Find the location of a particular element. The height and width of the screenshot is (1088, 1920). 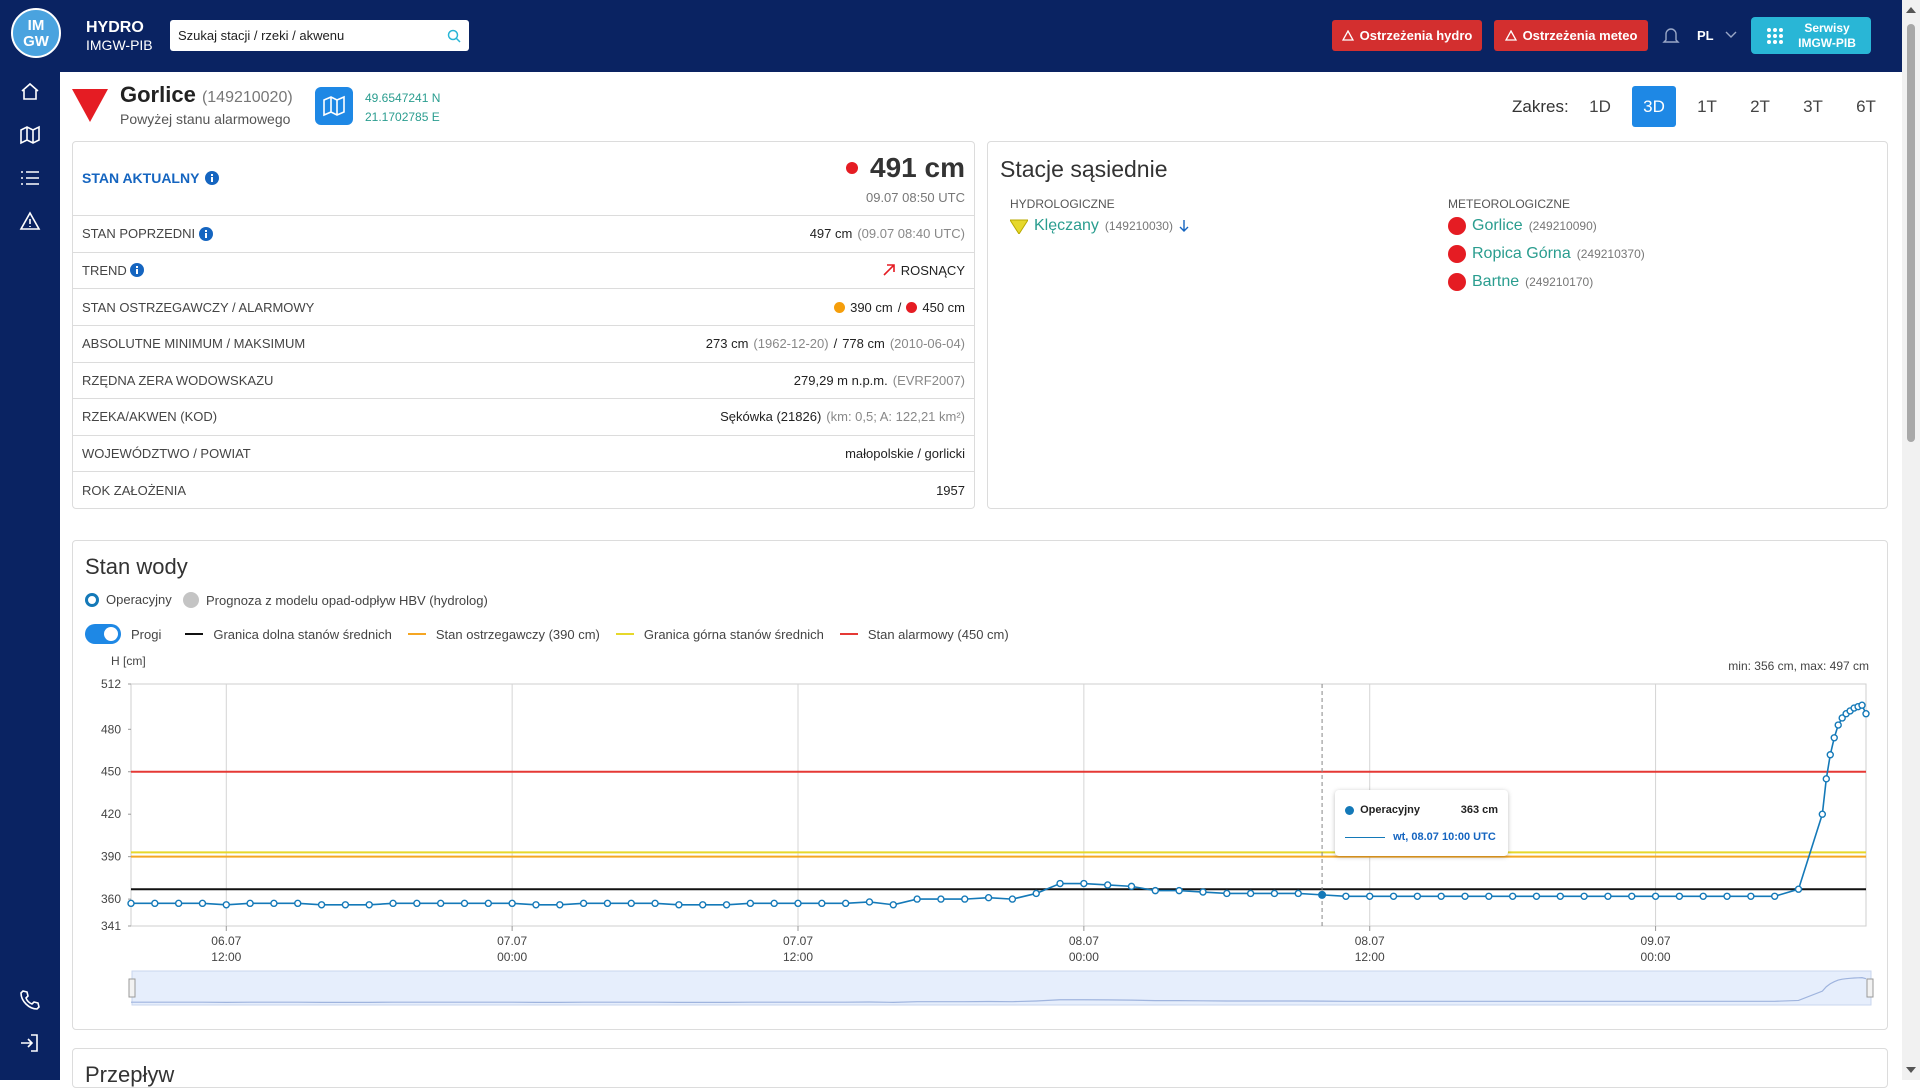

list-icon is located at coordinates (30, 178).